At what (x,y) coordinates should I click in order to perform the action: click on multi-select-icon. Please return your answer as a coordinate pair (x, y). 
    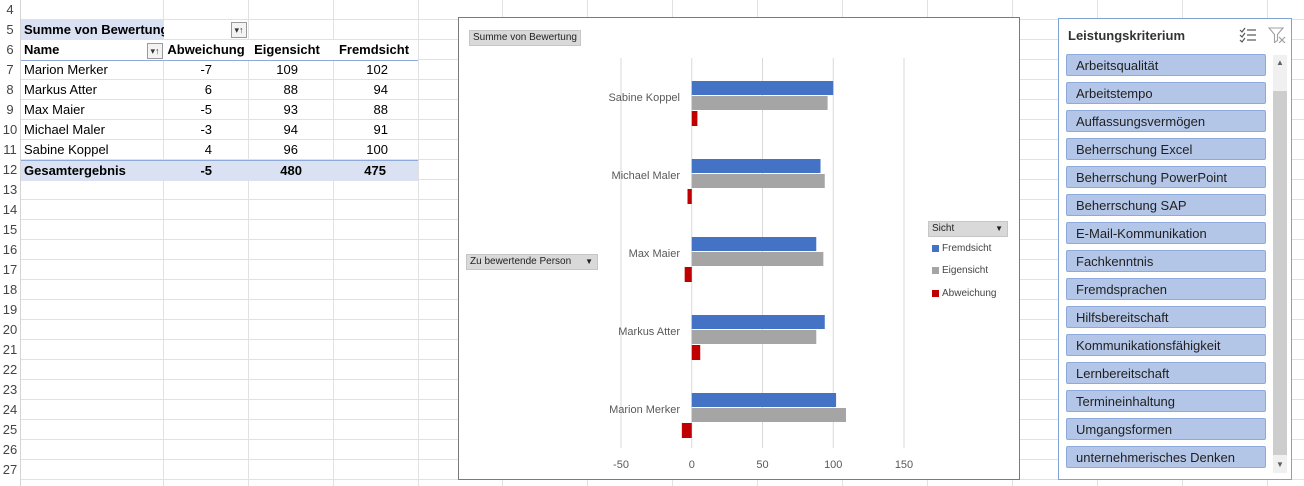
    Looking at the image, I should click on (1248, 35).